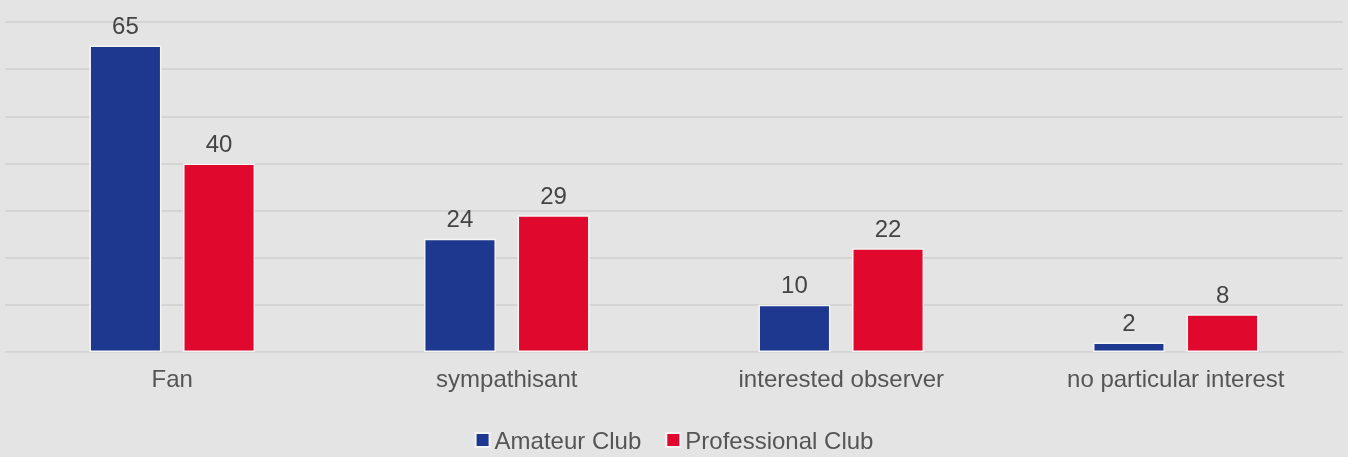  I want to click on data-label: 8, so click(1222, 294).